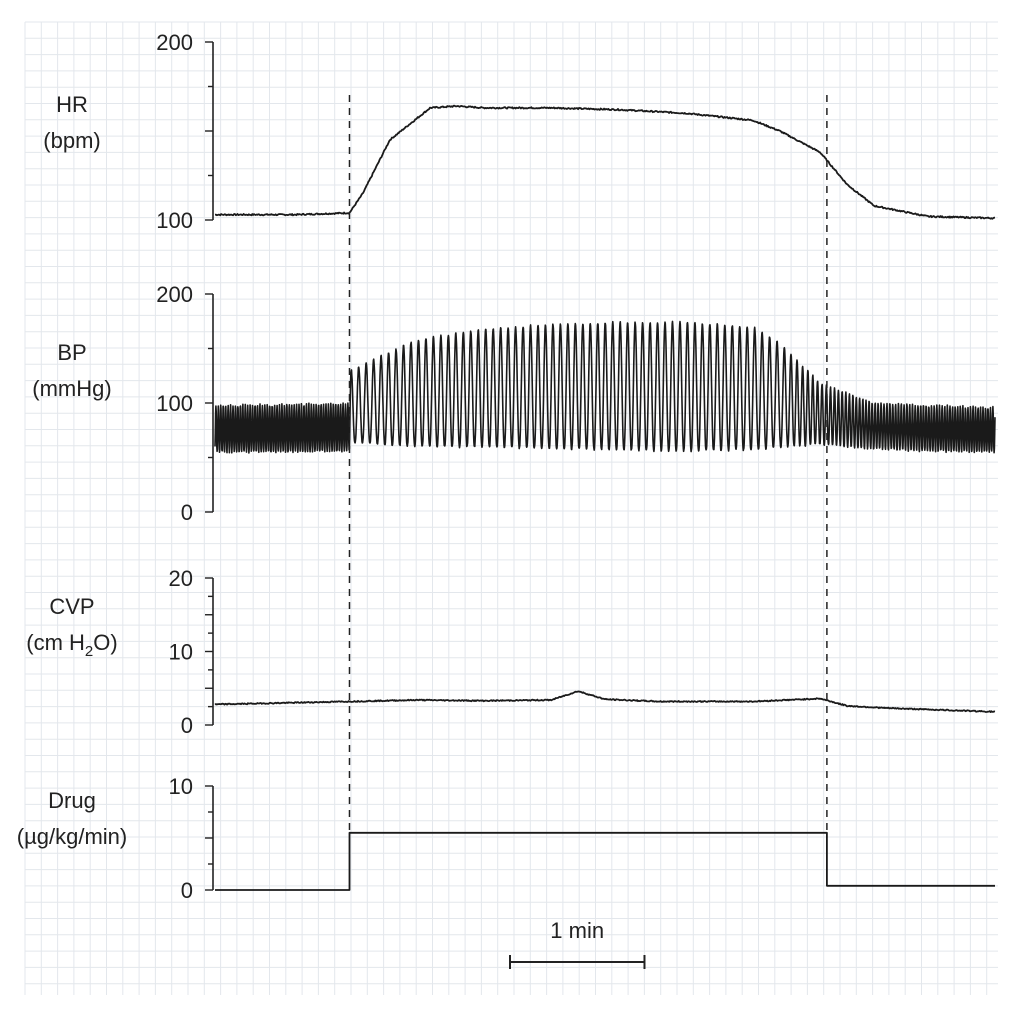 This screenshot has height=1029, width=1024. Describe the element at coordinates (577, 930) in the screenshot. I see `scale-bar-label: 1 min` at that location.